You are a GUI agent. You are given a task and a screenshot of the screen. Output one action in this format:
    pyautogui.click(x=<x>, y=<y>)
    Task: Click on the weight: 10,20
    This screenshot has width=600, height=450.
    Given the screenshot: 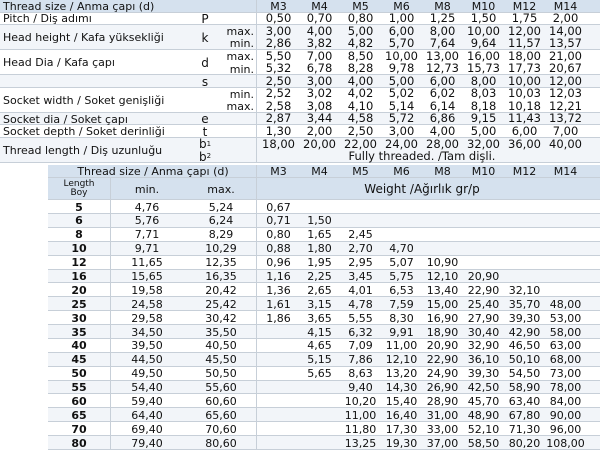 What is the action you would take?
    pyautogui.click(x=360, y=401)
    